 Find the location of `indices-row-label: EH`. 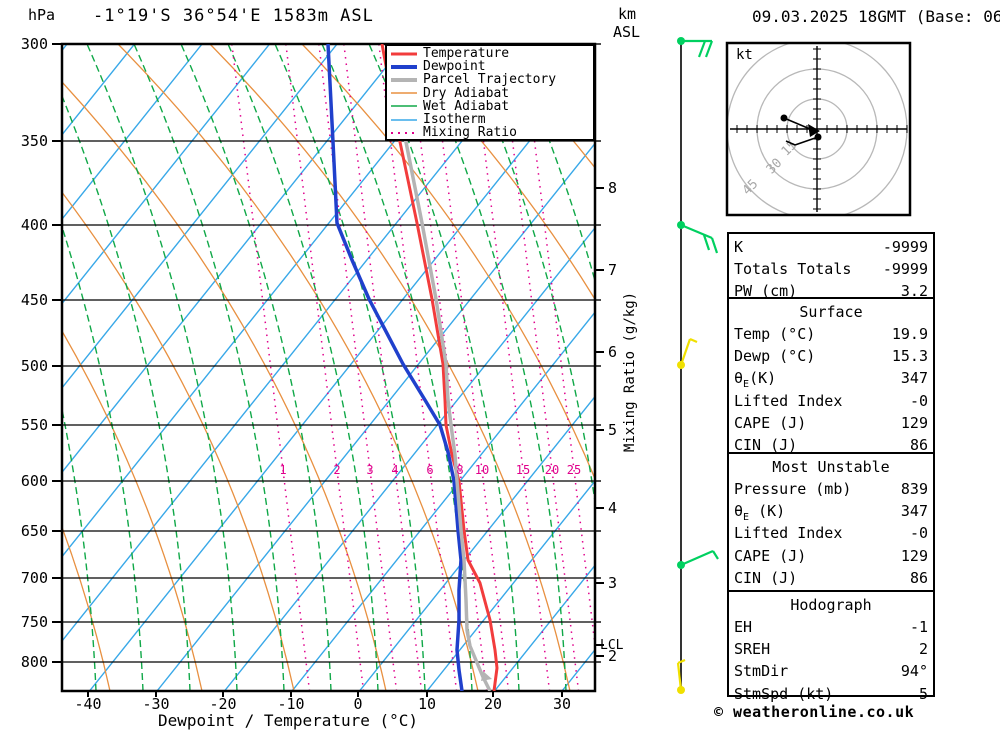

indices-row-label: EH is located at coordinates (743, 627).